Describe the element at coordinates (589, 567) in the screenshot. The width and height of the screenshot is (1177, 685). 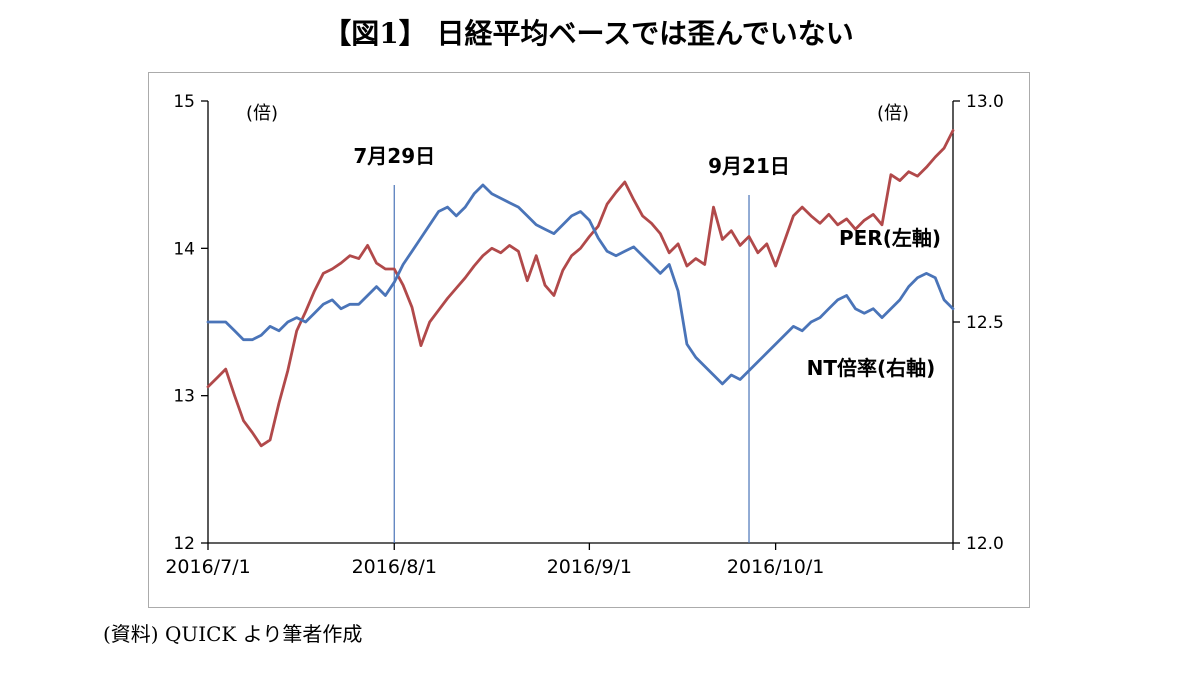
I see `x-axis-tick: 2016/9/1` at that location.